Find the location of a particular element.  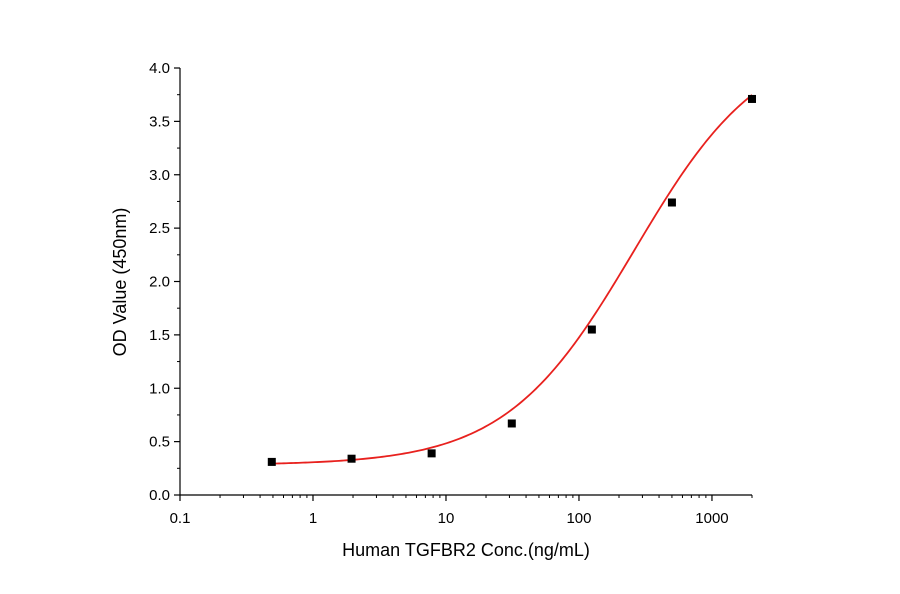

y-tick-label: 2.0 is located at coordinates (159, 282).